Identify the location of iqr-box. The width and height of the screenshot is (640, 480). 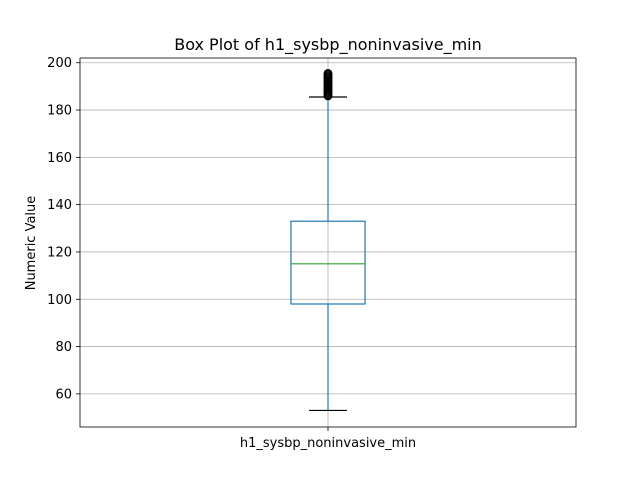
(328, 262).